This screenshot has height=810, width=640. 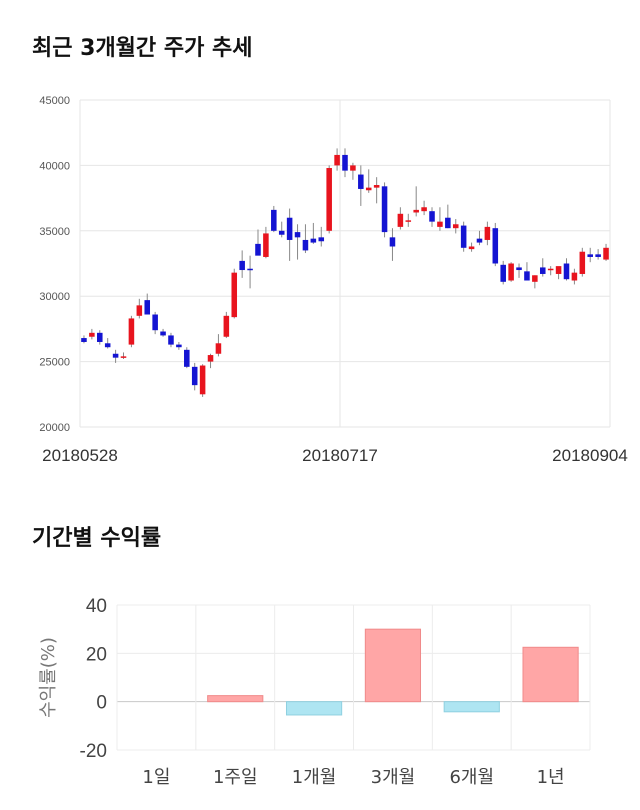 What do you see at coordinates (551, 777) in the screenshot?
I see `category-label: 1년` at bounding box center [551, 777].